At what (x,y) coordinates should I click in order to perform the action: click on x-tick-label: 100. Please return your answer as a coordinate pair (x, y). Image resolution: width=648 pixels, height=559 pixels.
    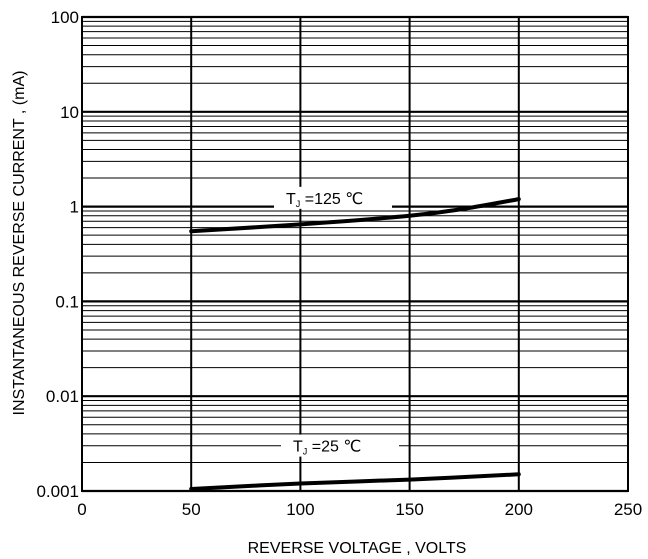
    Looking at the image, I should click on (300, 509).